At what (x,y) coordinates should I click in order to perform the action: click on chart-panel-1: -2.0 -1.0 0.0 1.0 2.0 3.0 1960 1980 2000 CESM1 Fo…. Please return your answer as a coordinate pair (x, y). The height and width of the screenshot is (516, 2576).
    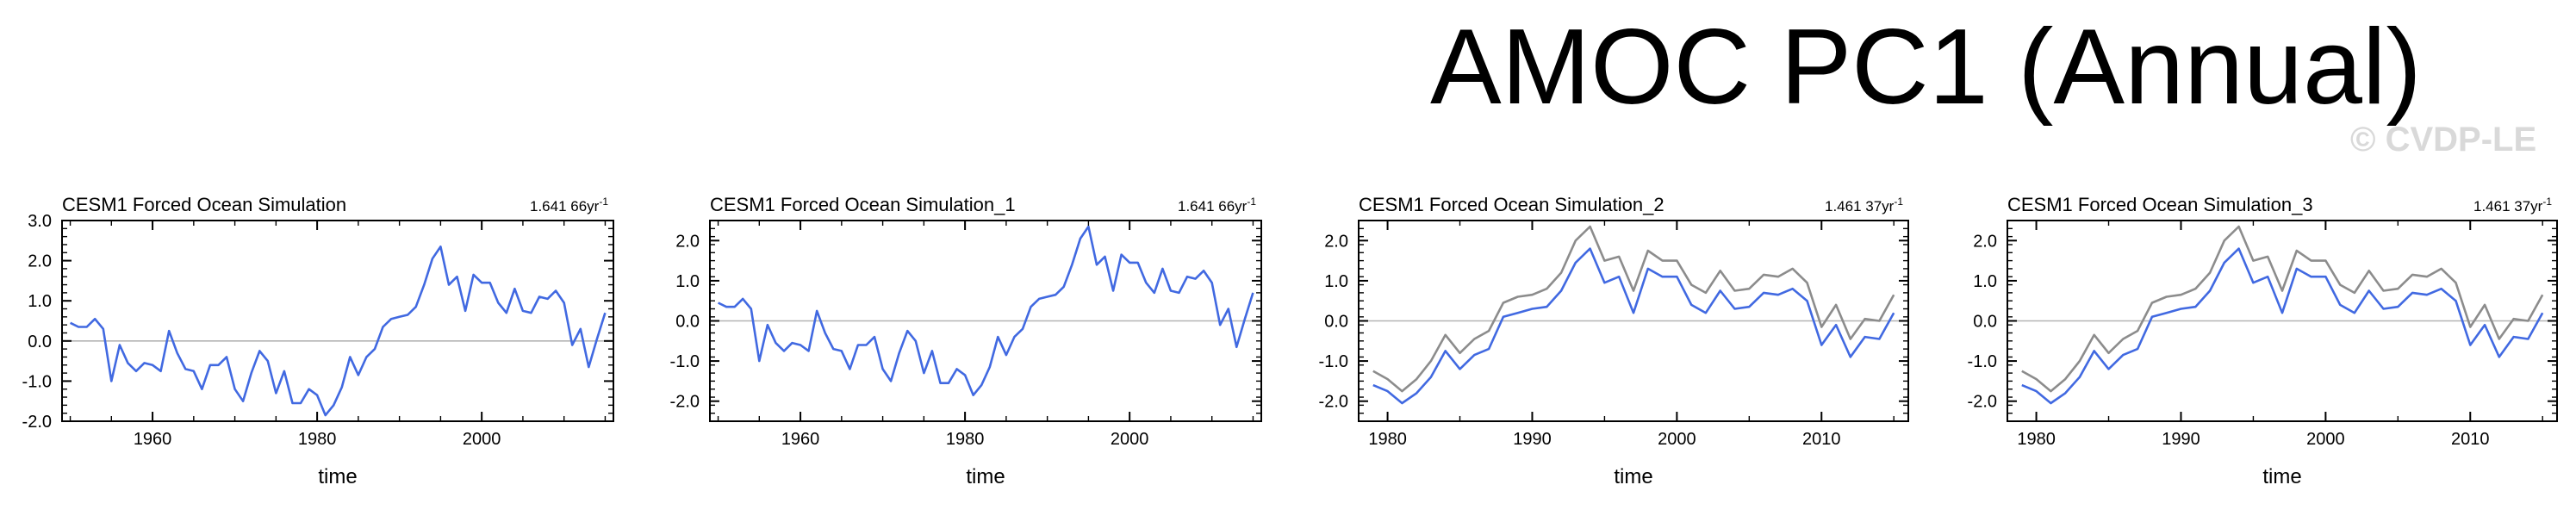
    Looking at the image, I should click on (318, 341).